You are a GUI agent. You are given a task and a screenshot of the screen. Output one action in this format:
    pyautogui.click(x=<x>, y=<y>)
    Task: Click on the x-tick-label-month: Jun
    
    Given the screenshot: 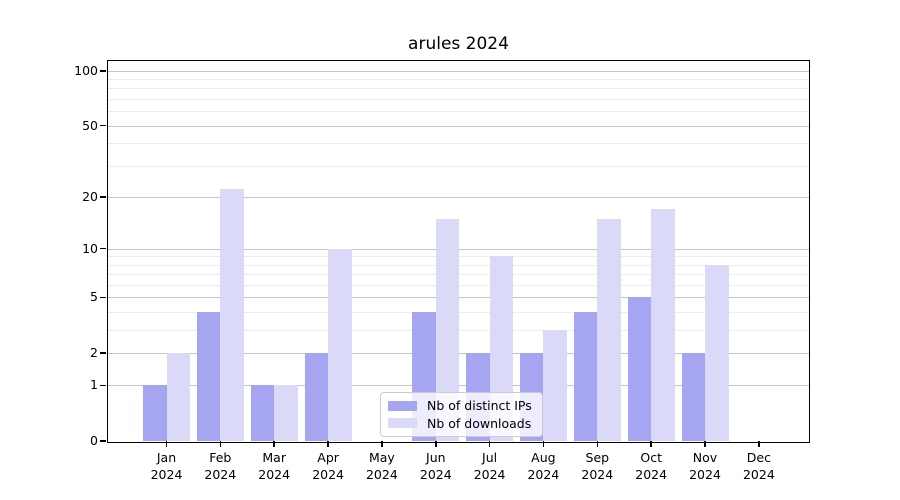 What is the action you would take?
    pyautogui.click(x=436, y=457)
    